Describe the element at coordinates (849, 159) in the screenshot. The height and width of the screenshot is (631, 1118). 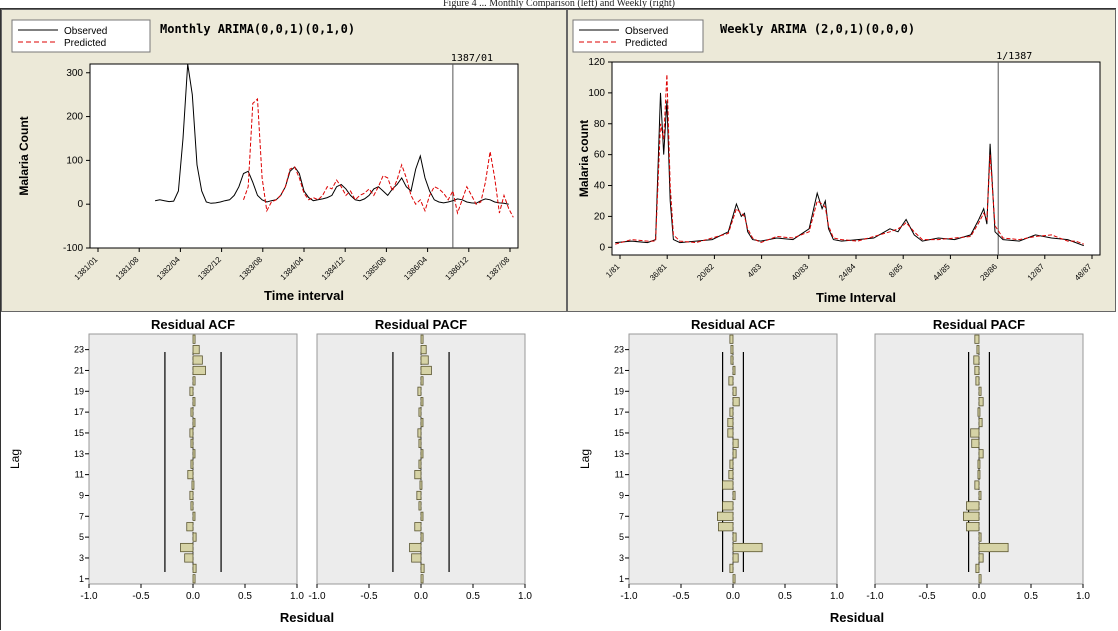
I see `series-line-predicted` at that location.